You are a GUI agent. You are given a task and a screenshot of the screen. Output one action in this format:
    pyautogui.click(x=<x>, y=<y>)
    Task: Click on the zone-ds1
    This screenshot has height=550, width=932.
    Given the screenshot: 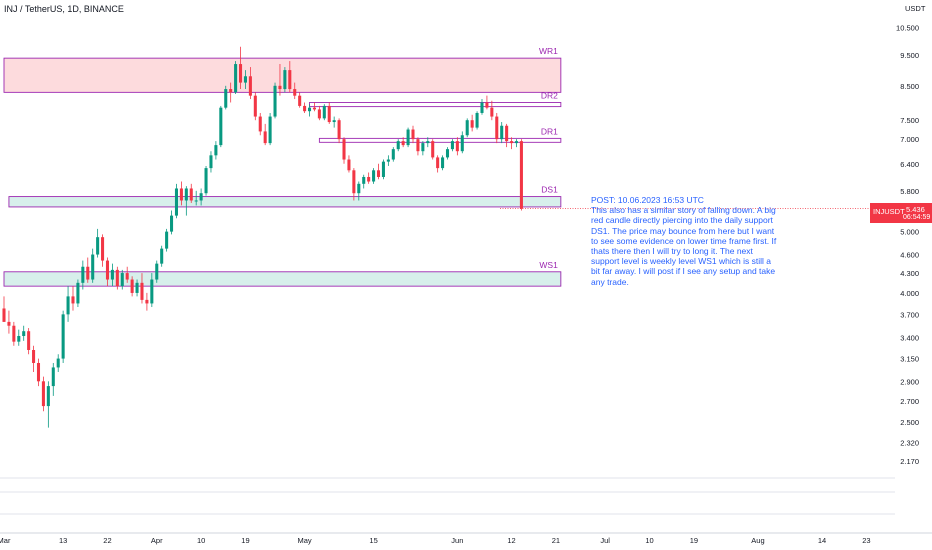 What is the action you would take?
    pyautogui.click(x=285, y=202)
    